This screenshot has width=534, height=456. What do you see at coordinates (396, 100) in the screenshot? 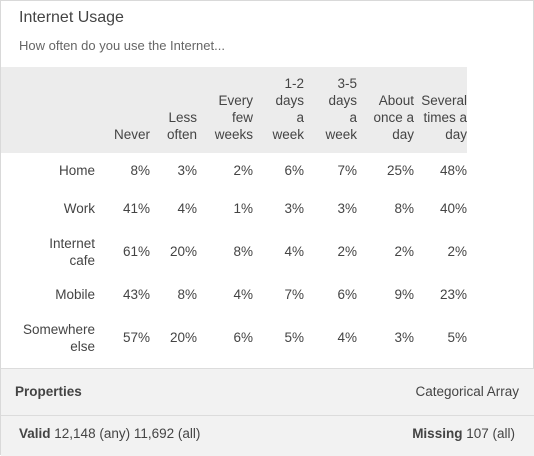
I see `column-header-line: About` at bounding box center [396, 100].